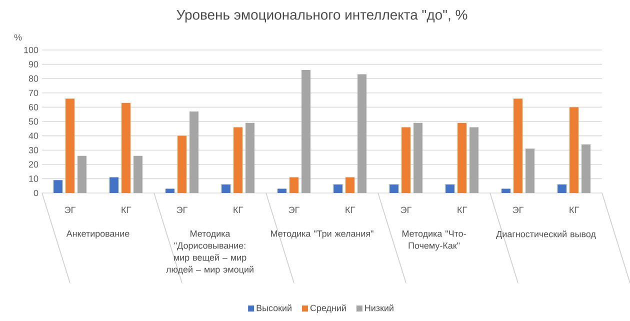 This screenshot has width=630, height=321. What do you see at coordinates (546, 234) in the screenshot?
I see `text: Диагностический вывод` at bounding box center [546, 234].